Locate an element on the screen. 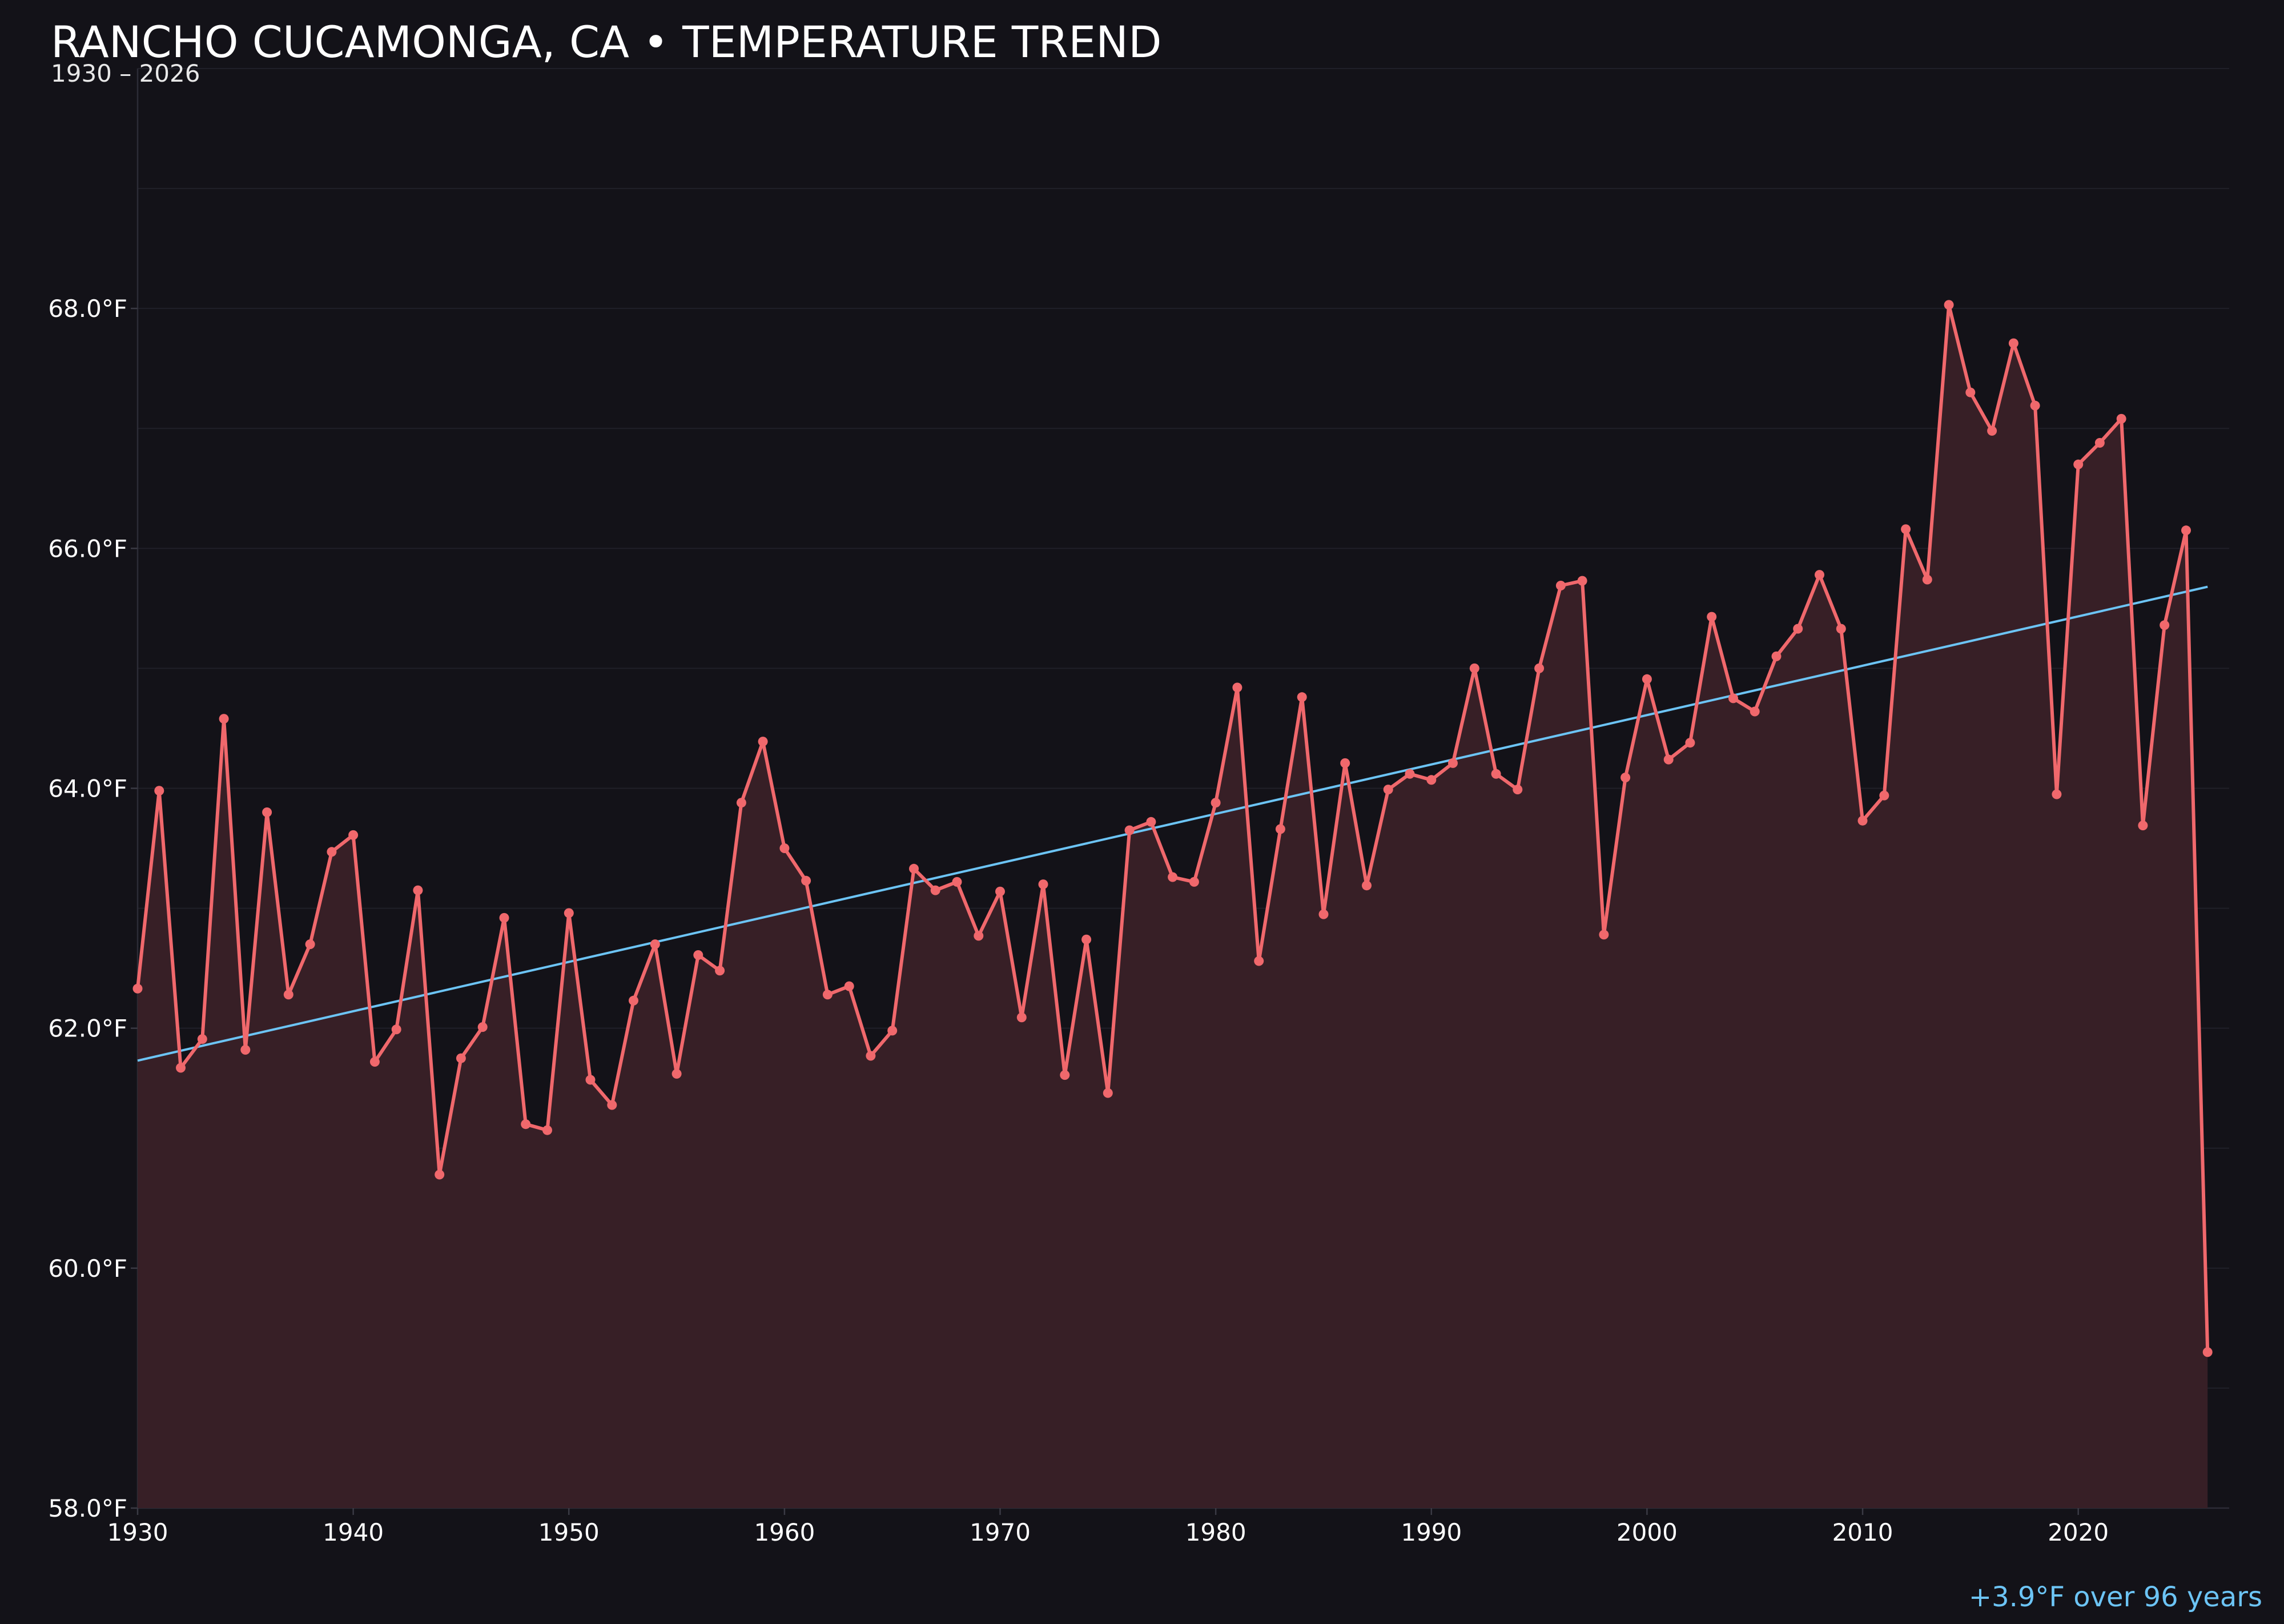  y-tick-label: 60.0°F is located at coordinates (87, 1269).